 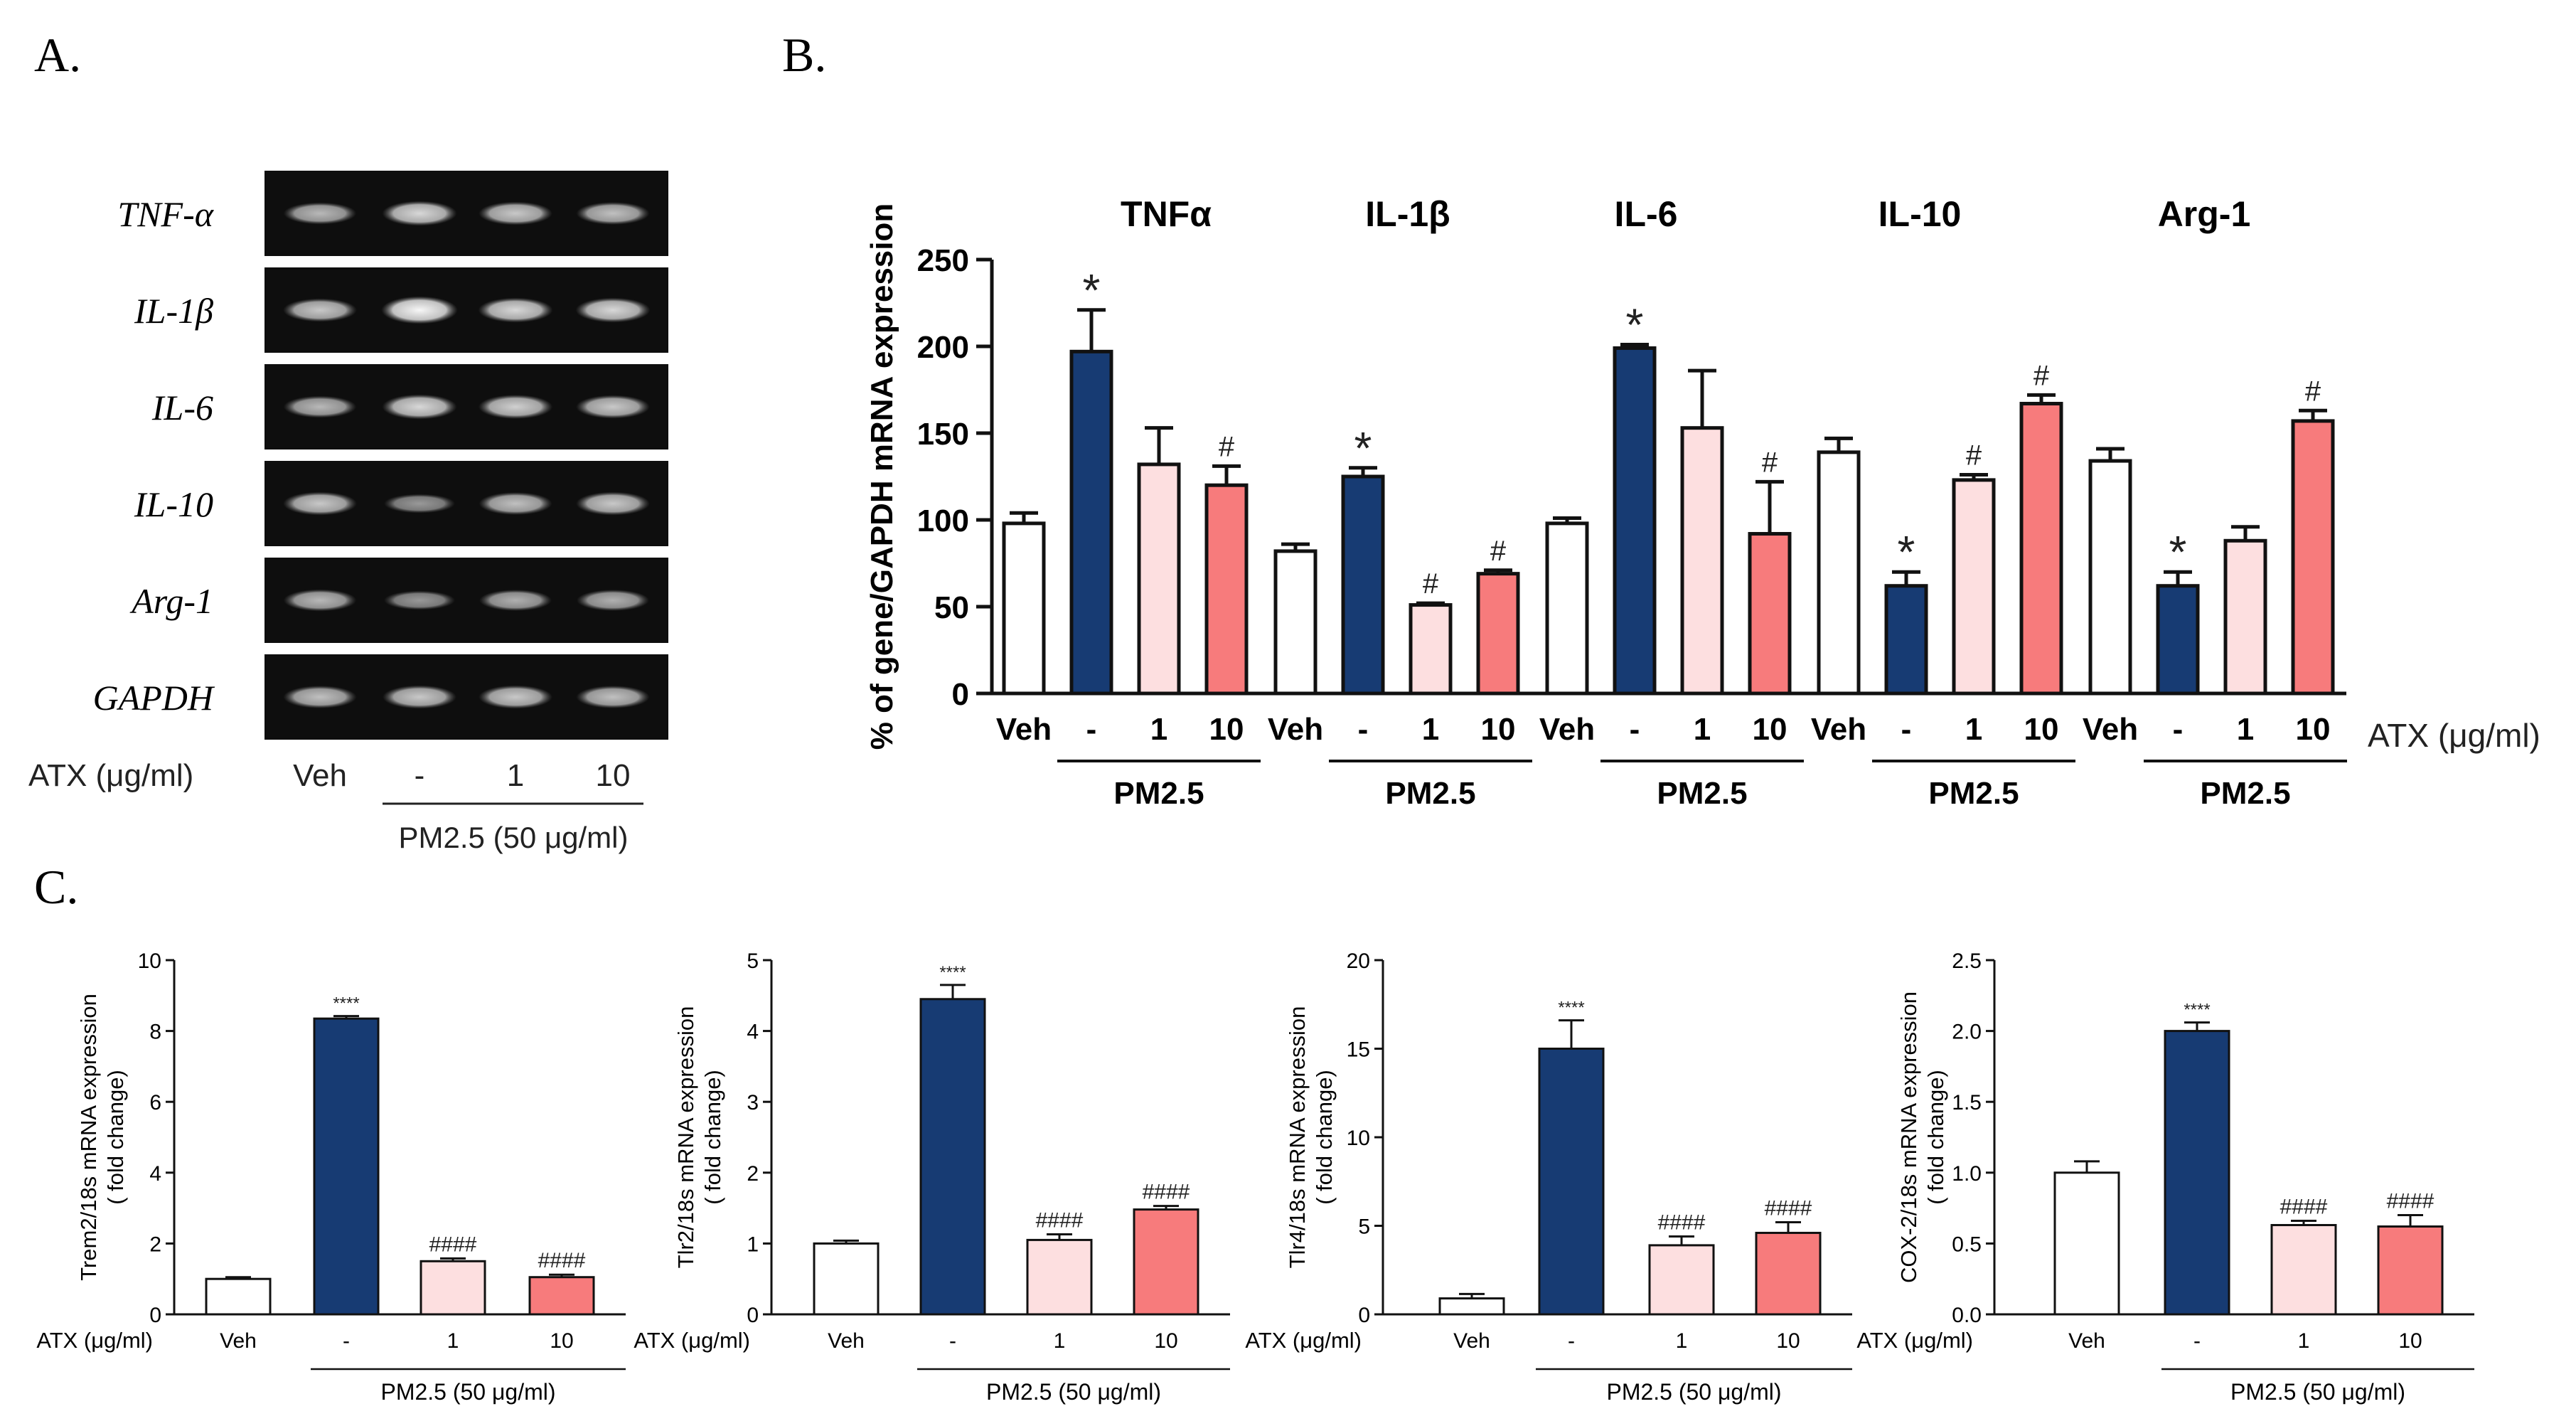 I want to click on panel-a-letter: A., so click(x=58, y=55).